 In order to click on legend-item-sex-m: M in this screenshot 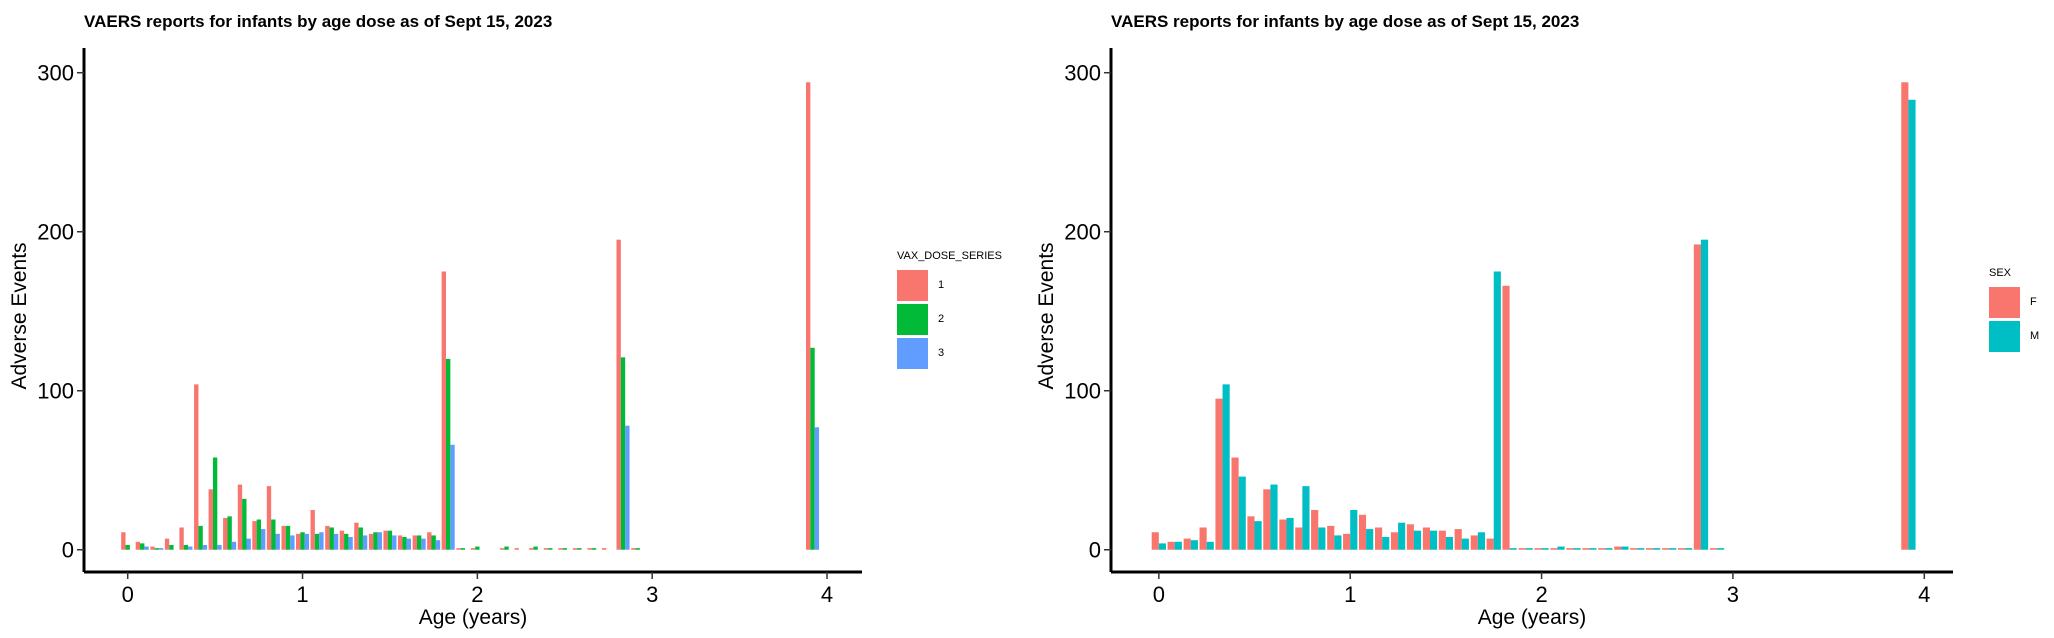, I will do `click(2014, 336)`.